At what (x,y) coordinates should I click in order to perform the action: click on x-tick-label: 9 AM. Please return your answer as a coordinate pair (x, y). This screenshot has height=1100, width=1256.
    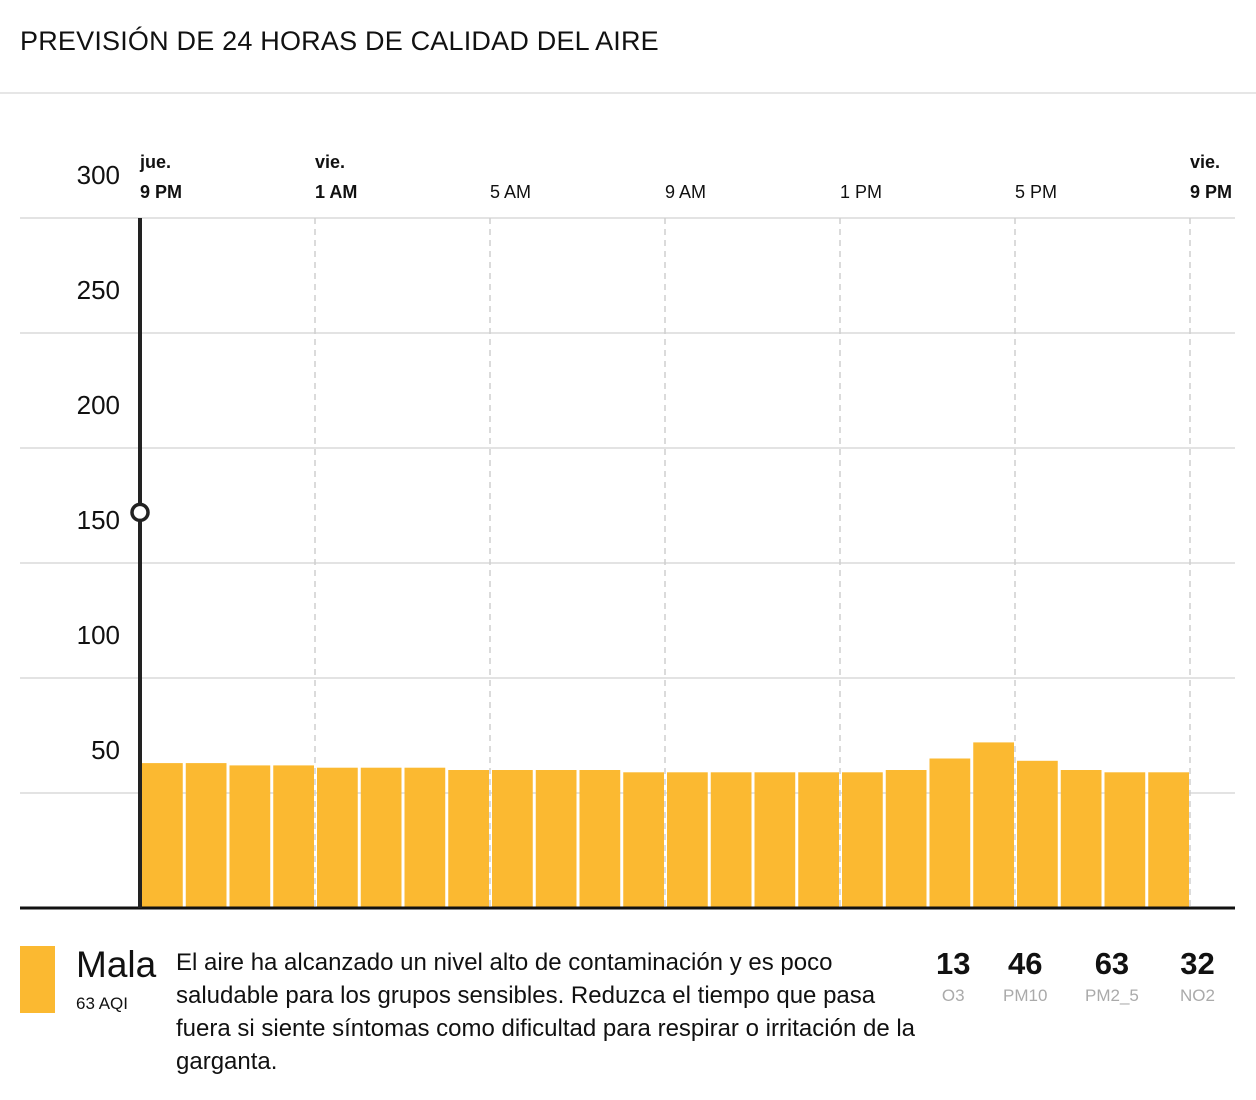
    Looking at the image, I should click on (685, 192).